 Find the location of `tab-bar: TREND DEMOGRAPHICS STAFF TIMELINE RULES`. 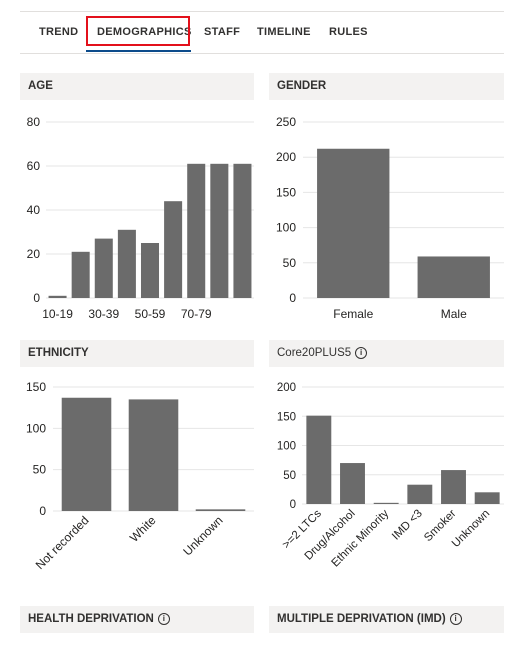

tab-bar: TREND DEMOGRAPHICS STAFF TIMELINE RULES is located at coordinates (262, 33).